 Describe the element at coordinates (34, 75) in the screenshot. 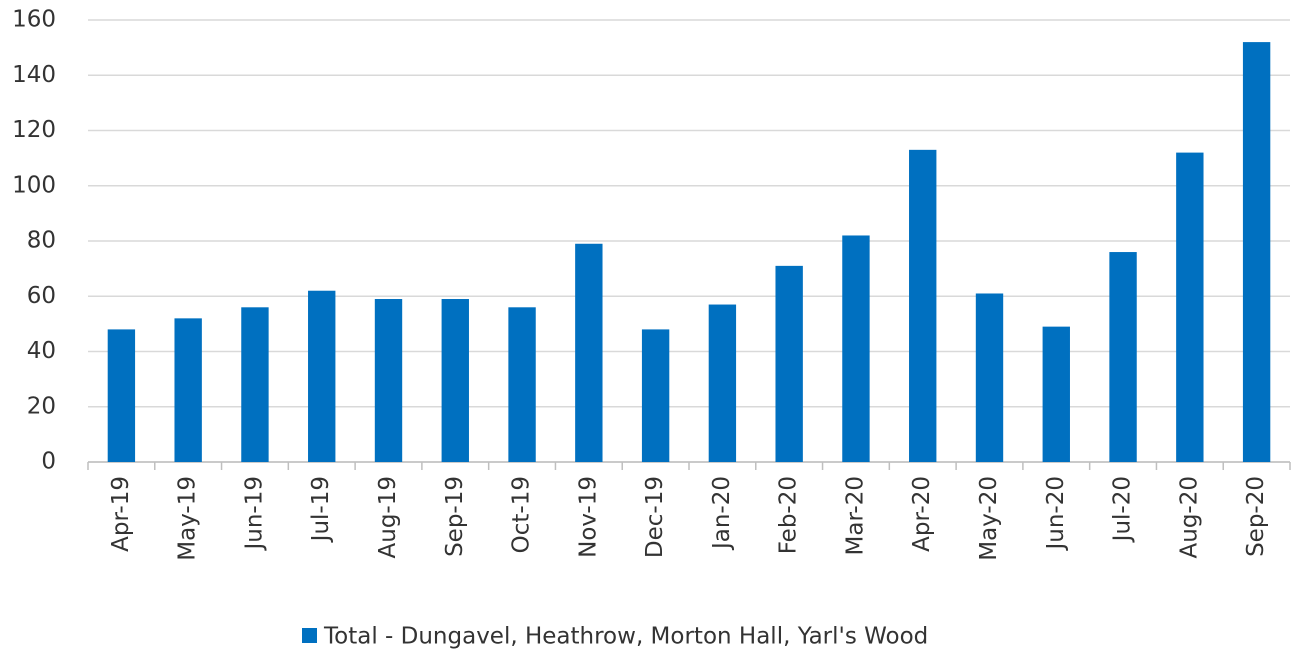

I see `y-tick-label: 140` at that location.